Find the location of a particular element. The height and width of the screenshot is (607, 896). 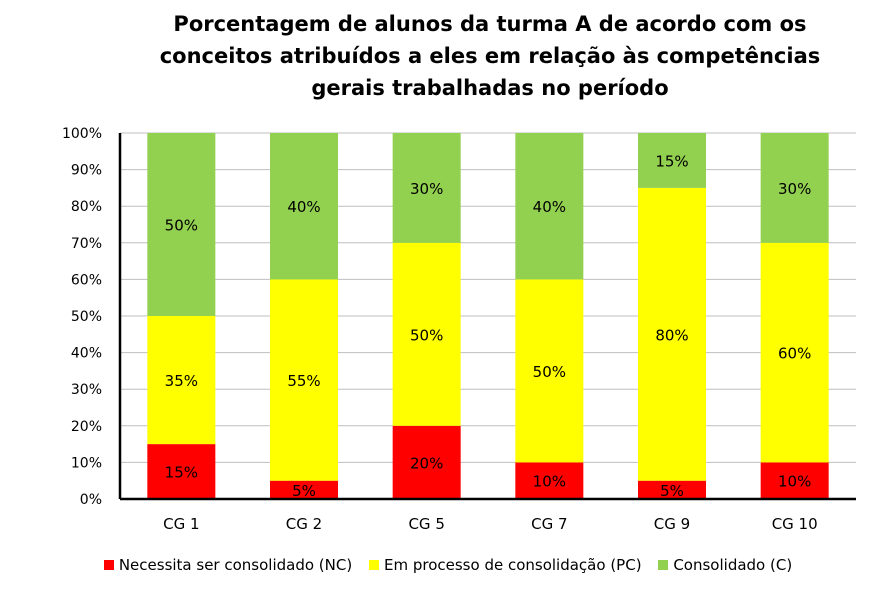

legend-item-pc: Em processo de consolidação (PC) is located at coordinates (505, 565).